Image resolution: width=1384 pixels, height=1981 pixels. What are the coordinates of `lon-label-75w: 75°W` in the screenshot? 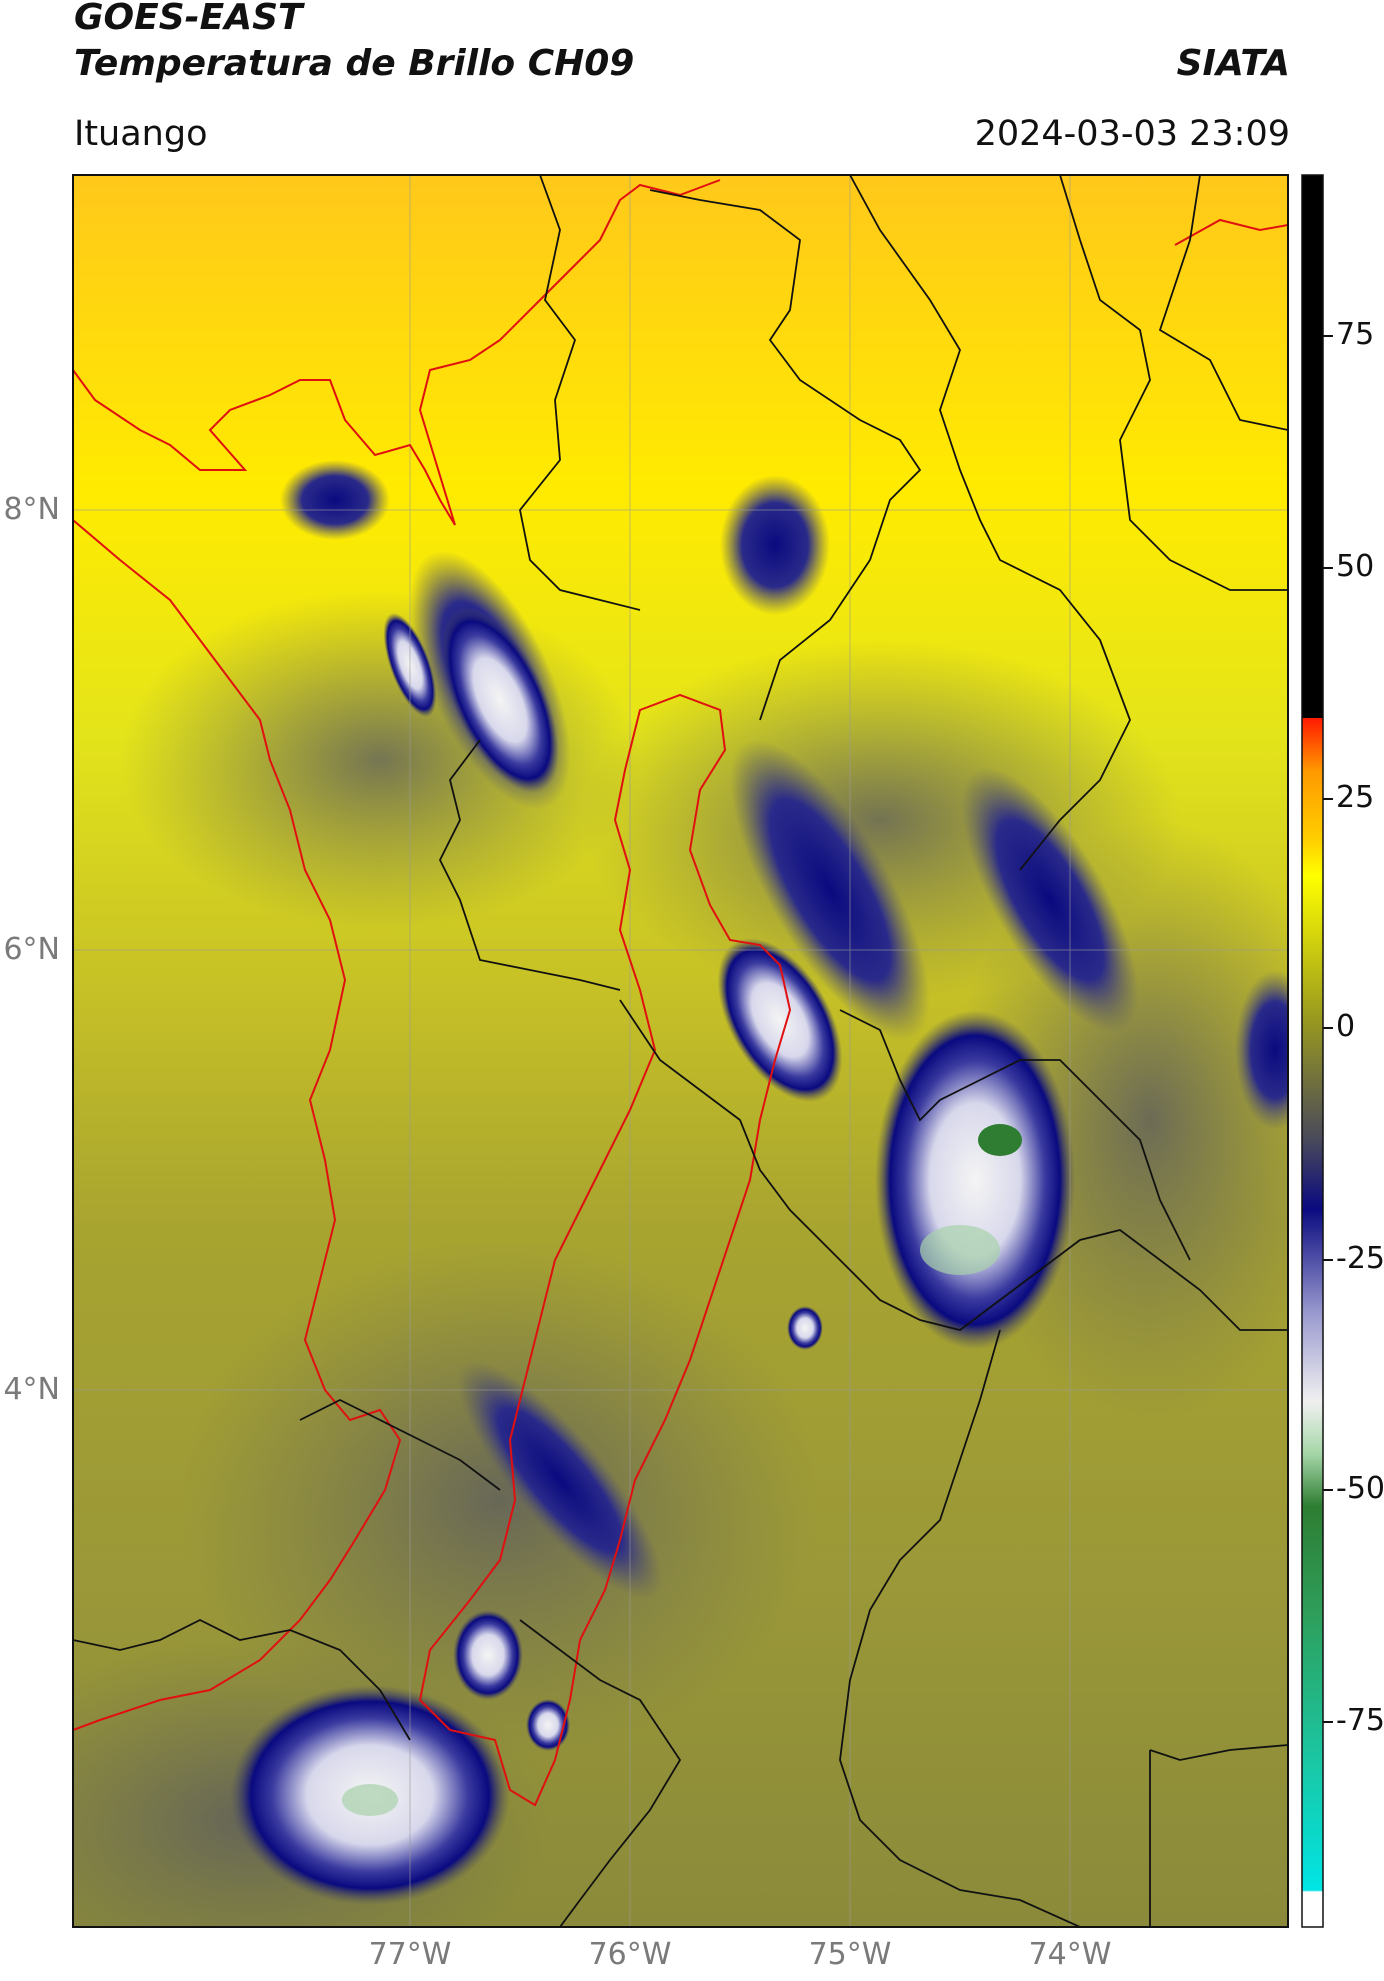 It's located at (850, 1954).